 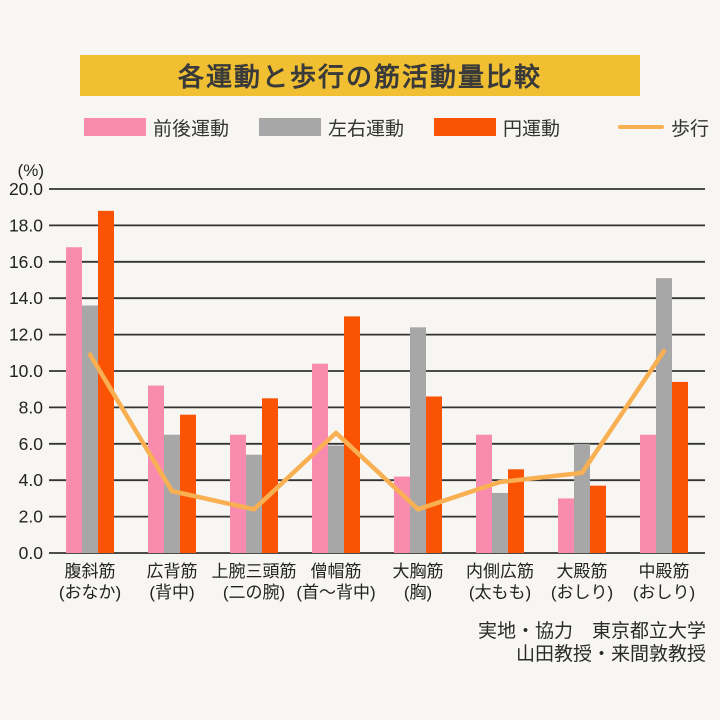 What do you see at coordinates (31, 480) in the screenshot?
I see `y-tick-label: 4.0` at bounding box center [31, 480].